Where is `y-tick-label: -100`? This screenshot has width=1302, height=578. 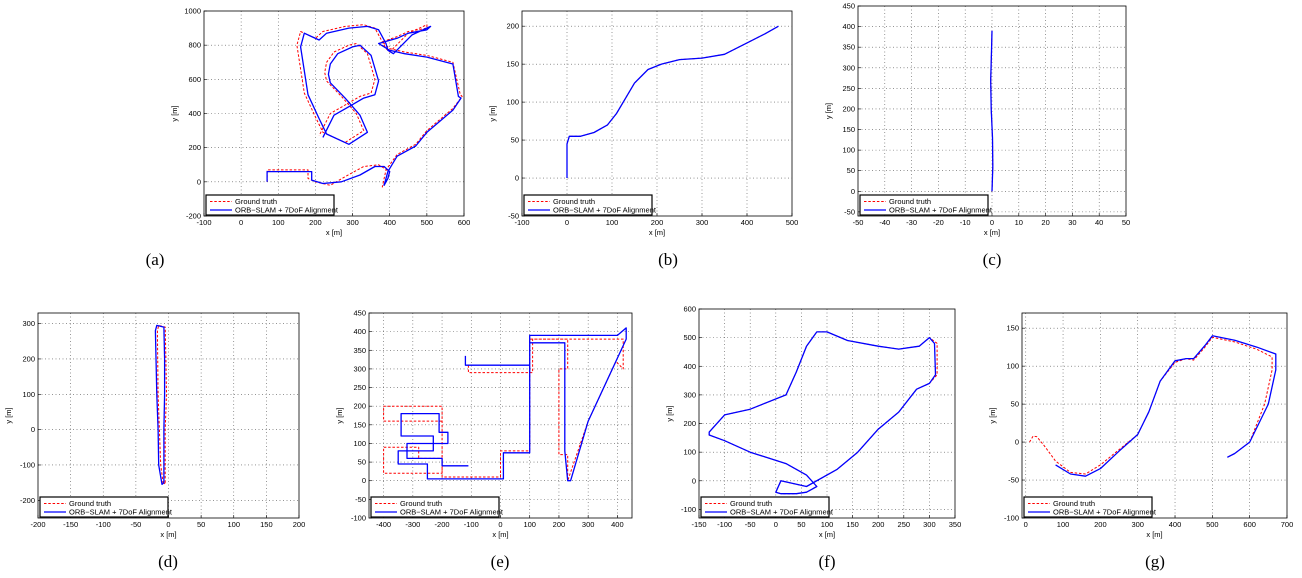
y-tick-label: -100 is located at coordinates (1011, 518).